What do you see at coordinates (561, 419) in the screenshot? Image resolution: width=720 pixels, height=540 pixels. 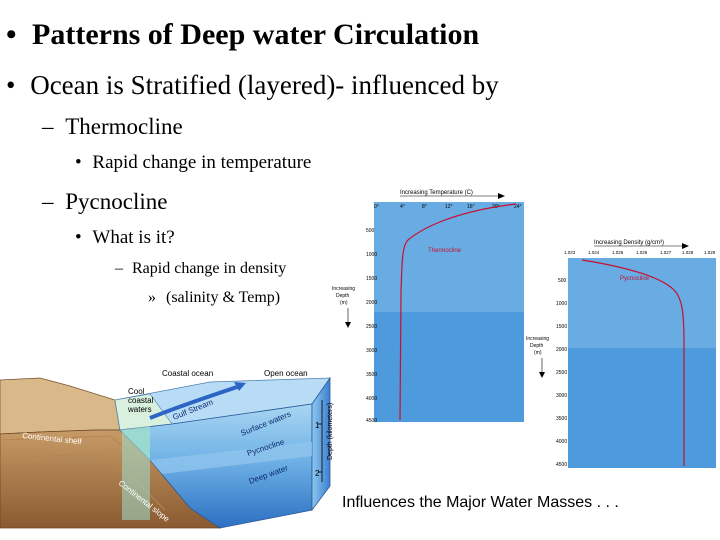 I see `density-y-tick: 3500` at bounding box center [561, 419].